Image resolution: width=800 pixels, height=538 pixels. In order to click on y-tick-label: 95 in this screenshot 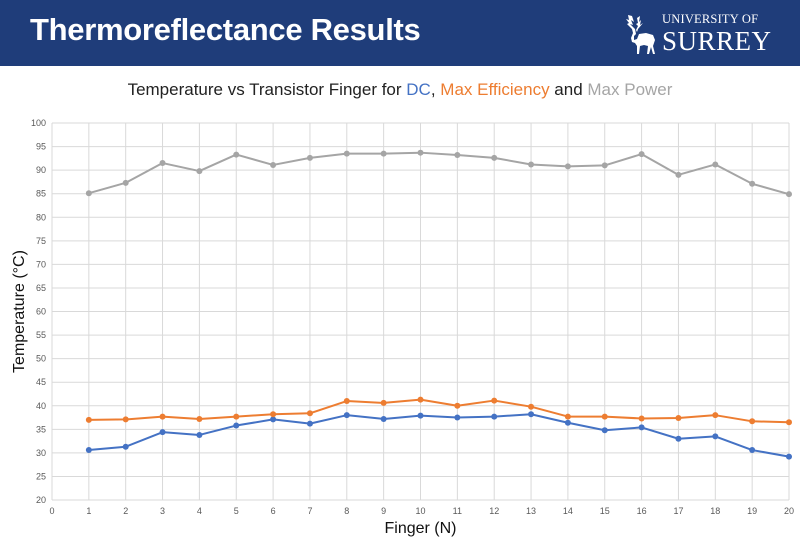, I will do `click(41, 147)`.